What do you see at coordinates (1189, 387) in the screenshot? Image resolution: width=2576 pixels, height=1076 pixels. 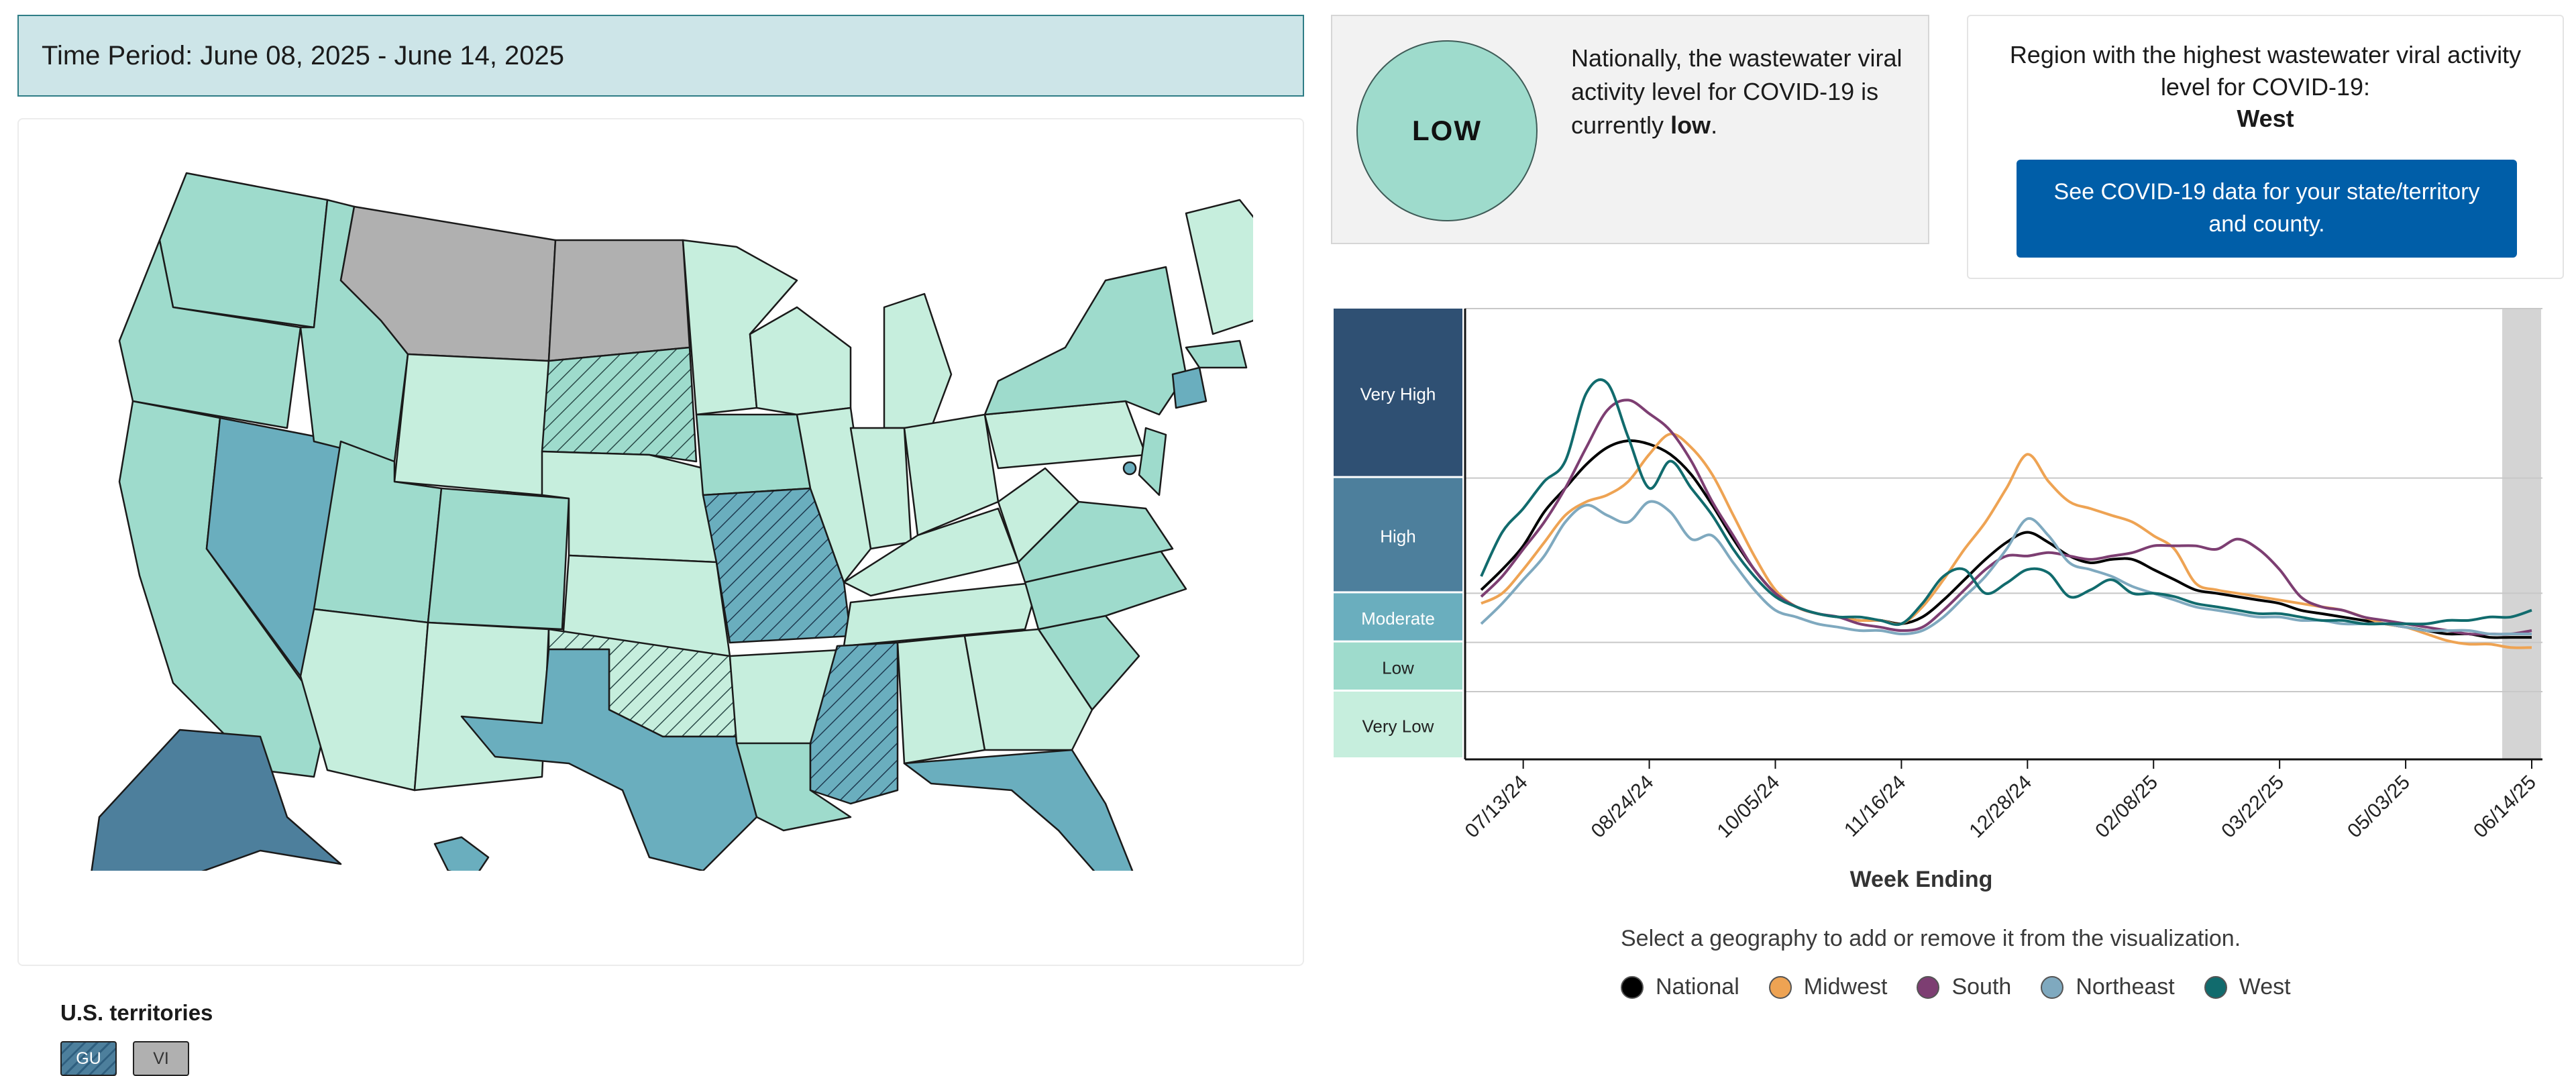 I see `state-ct` at bounding box center [1189, 387].